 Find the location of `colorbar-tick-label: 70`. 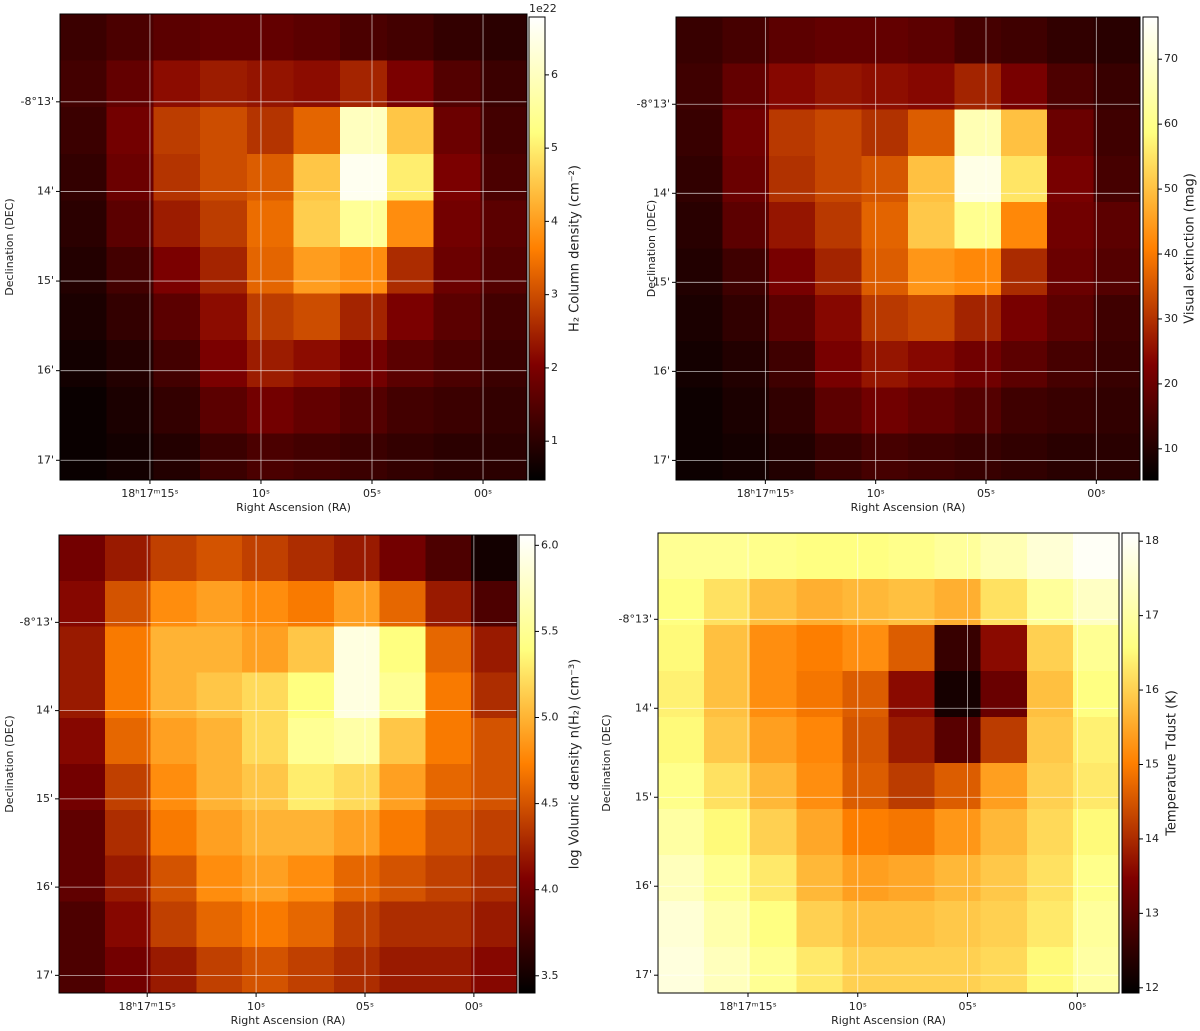

colorbar-tick-label: 70 is located at coordinates (1171, 58).